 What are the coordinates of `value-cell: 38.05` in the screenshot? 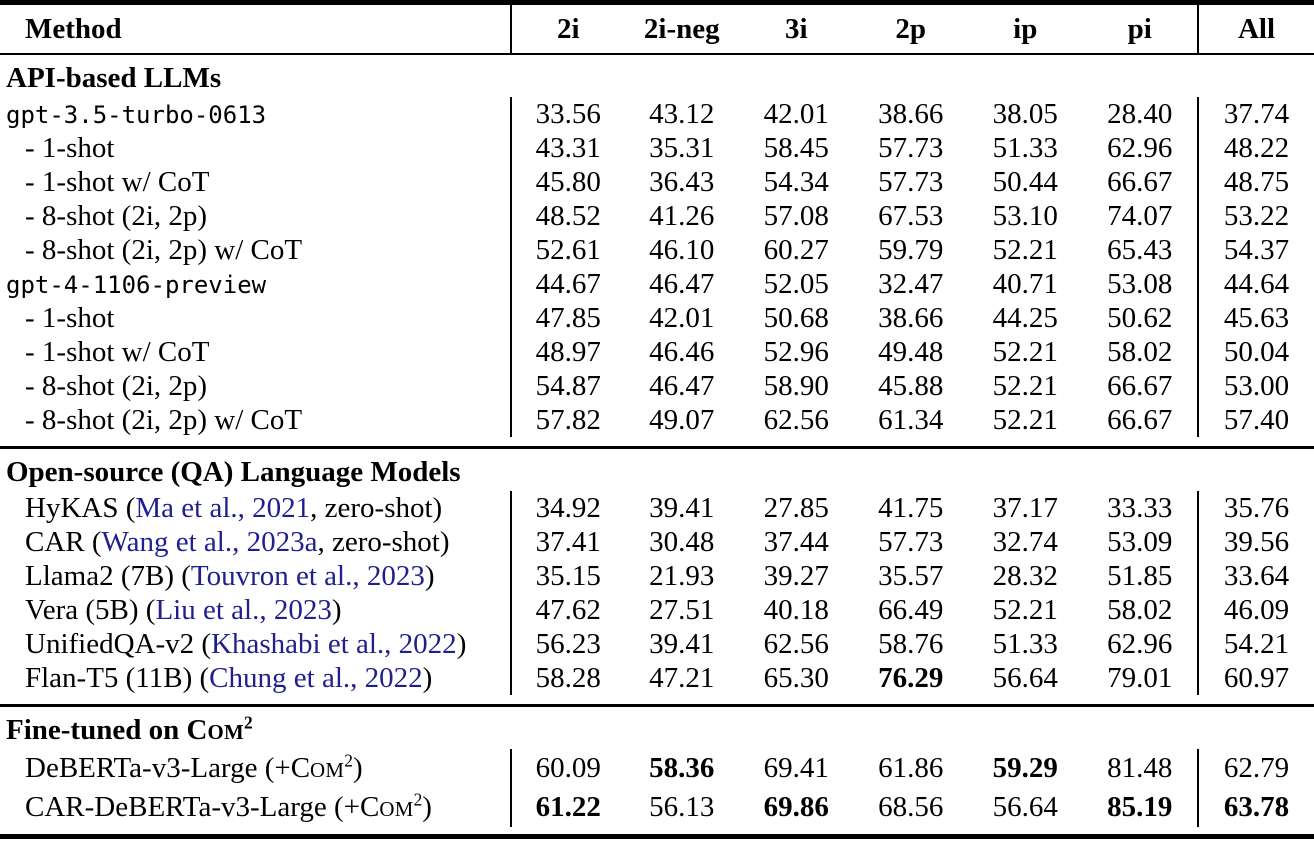 It's located at (1025, 114).